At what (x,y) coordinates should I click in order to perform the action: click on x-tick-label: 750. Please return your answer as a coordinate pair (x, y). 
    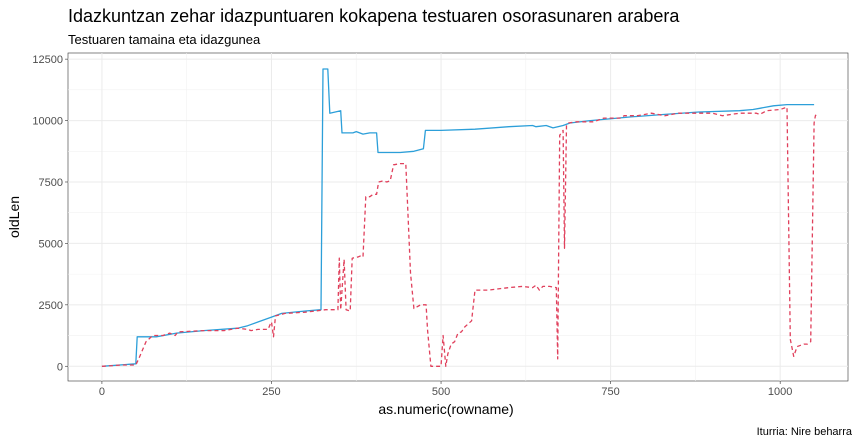
    Looking at the image, I should click on (610, 392).